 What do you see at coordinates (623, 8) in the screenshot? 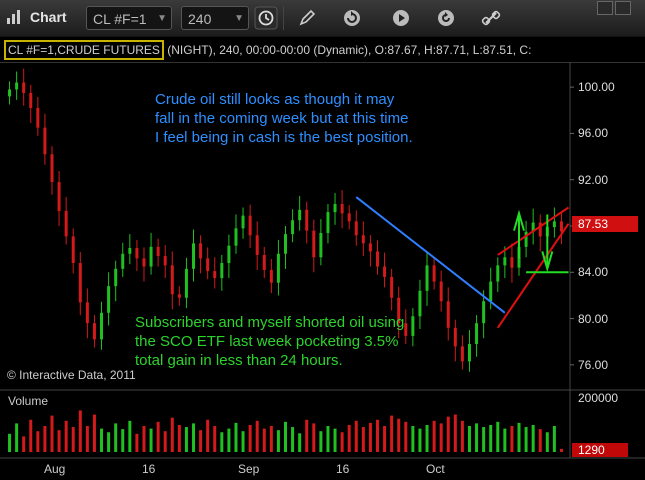
I see `maximize-button` at bounding box center [623, 8].